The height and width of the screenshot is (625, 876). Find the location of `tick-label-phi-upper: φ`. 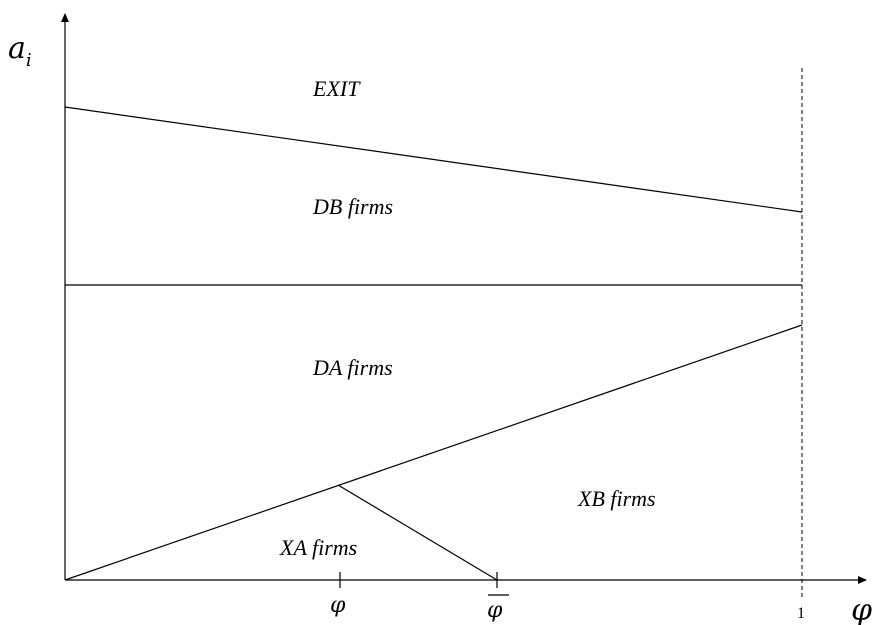

tick-label-phi-upper: φ is located at coordinates (495, 610).